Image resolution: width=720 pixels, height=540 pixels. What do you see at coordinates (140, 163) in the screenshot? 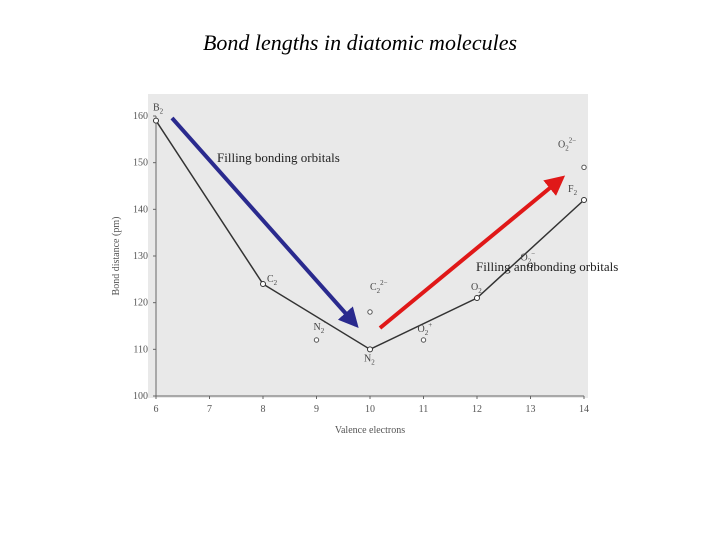
I see `y-tick-label: 150` at bounding box center [140, 163].